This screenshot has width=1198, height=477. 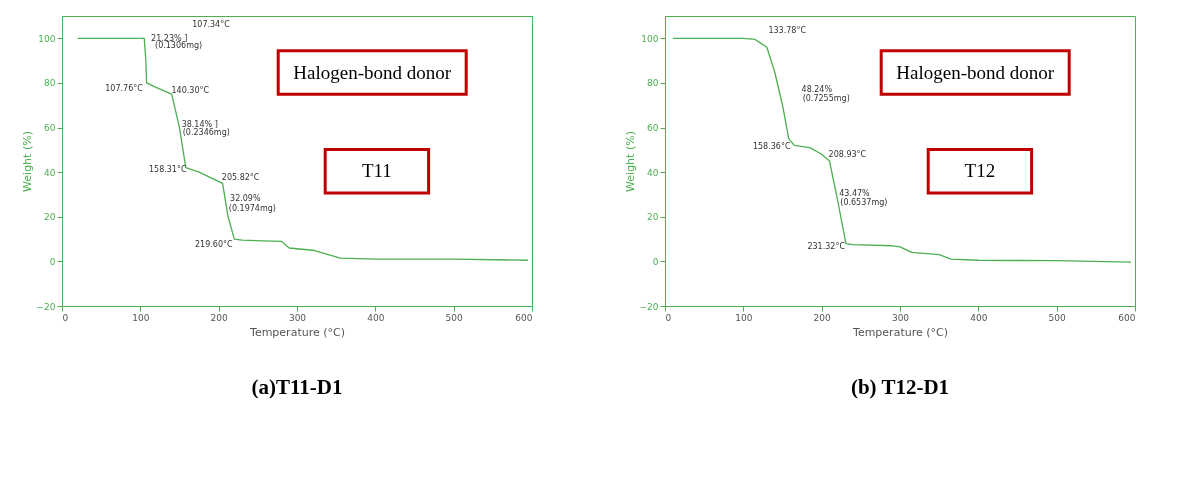 What do you see at coordinates (245, 198) in the screenshot?
I see `annotation: 32.09%` at bounding box center [245, 198].